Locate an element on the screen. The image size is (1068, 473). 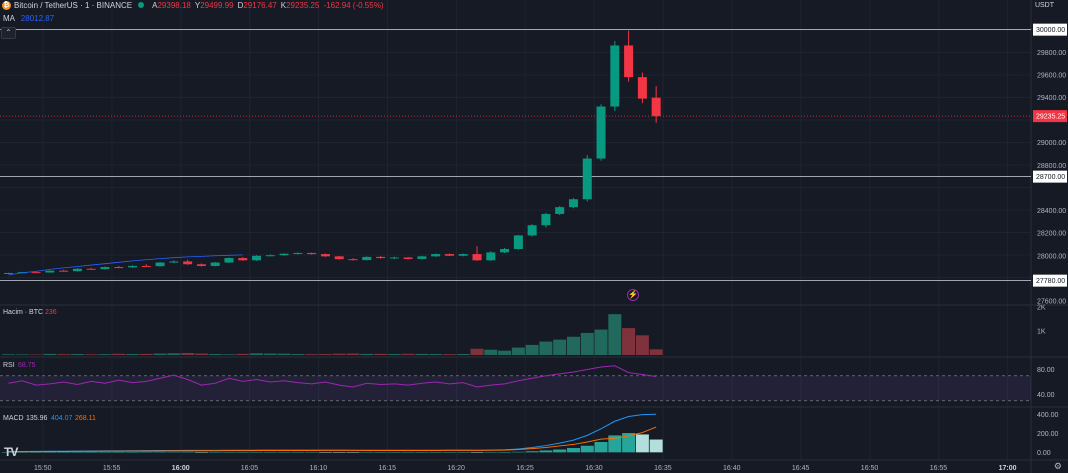
ohlc-item: D29176.47 is located at coordinates (257, 5).